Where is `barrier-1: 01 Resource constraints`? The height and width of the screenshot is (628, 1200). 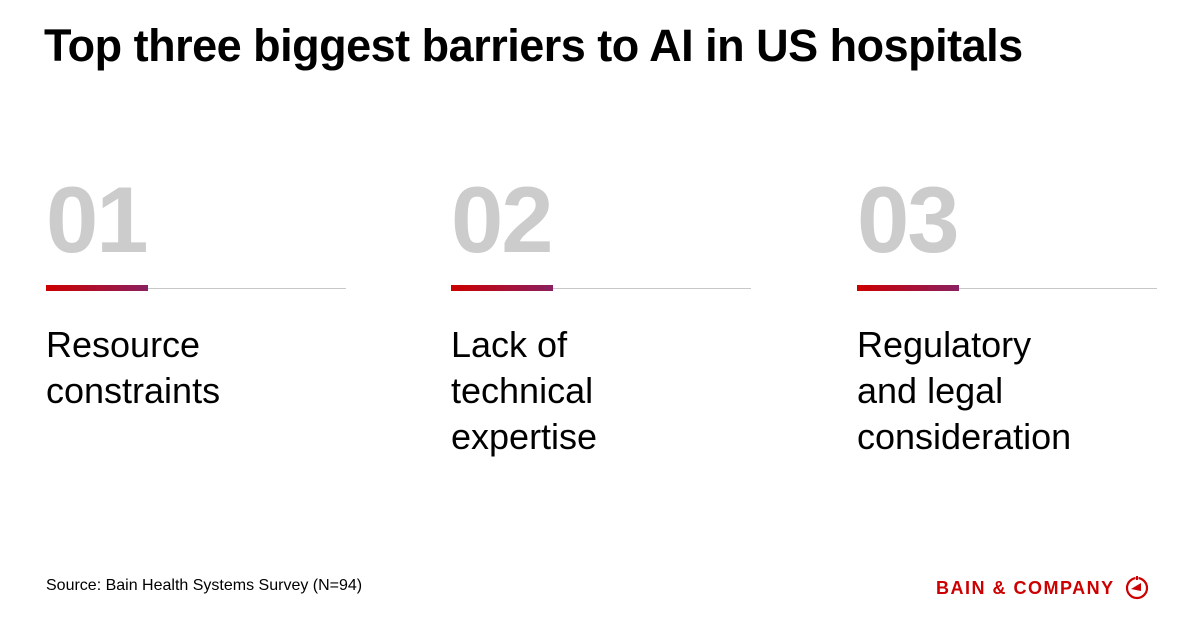 barrier-1: 01 Resource constraints is located at coordinates (196, 292).